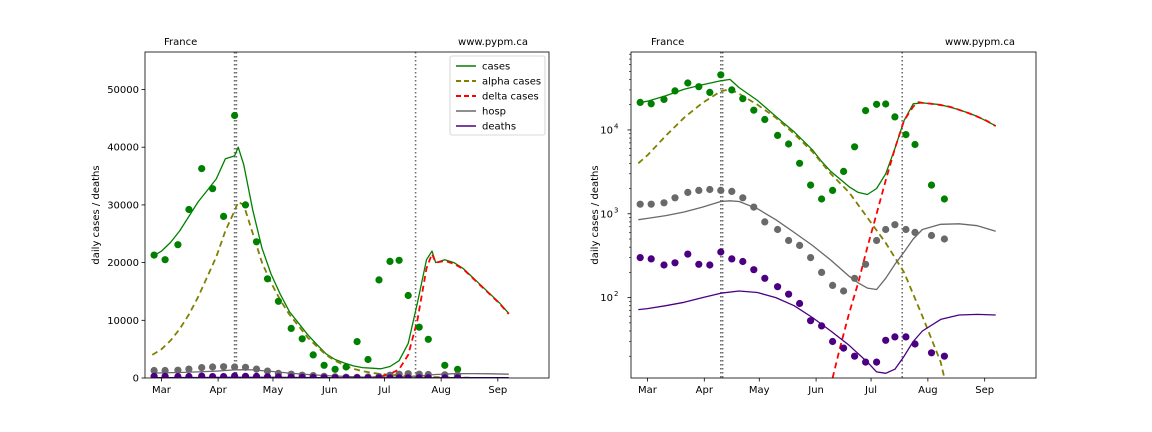 This screenshot has width=1152, height=432. I want to click on series-line-cases, so click(817, 137).